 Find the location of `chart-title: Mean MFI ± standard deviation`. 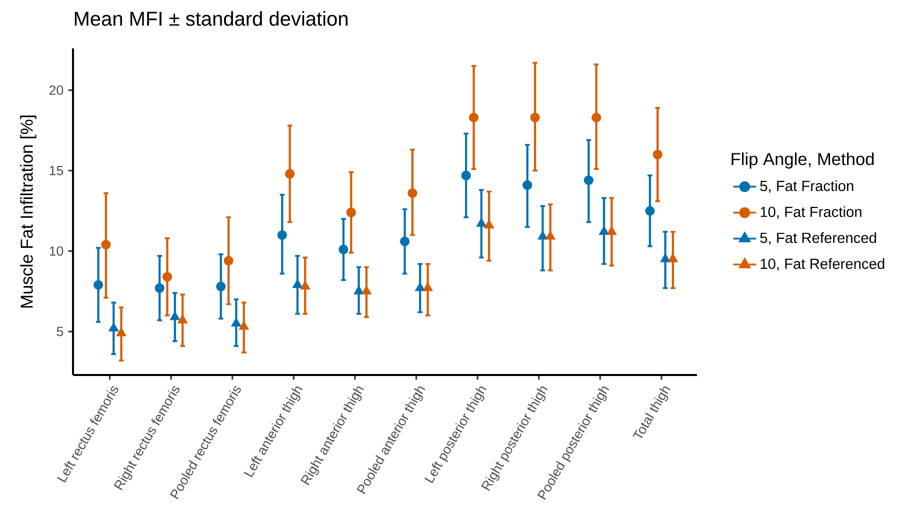

chart-title: Mean MFI ± standard deviation is located at coordinates (211, 18).